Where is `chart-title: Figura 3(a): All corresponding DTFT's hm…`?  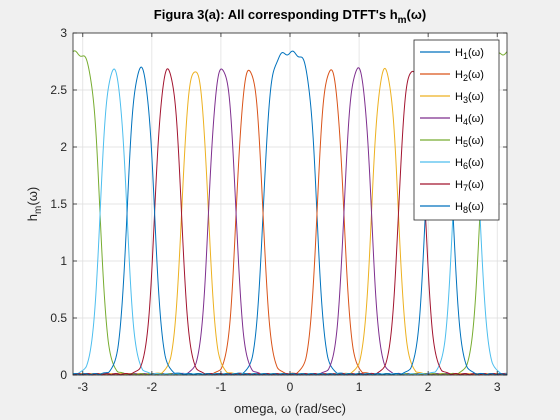
chart-title: Figura 3(a): All corresponding DTFT's hm… is located at coordinates (290, 16).